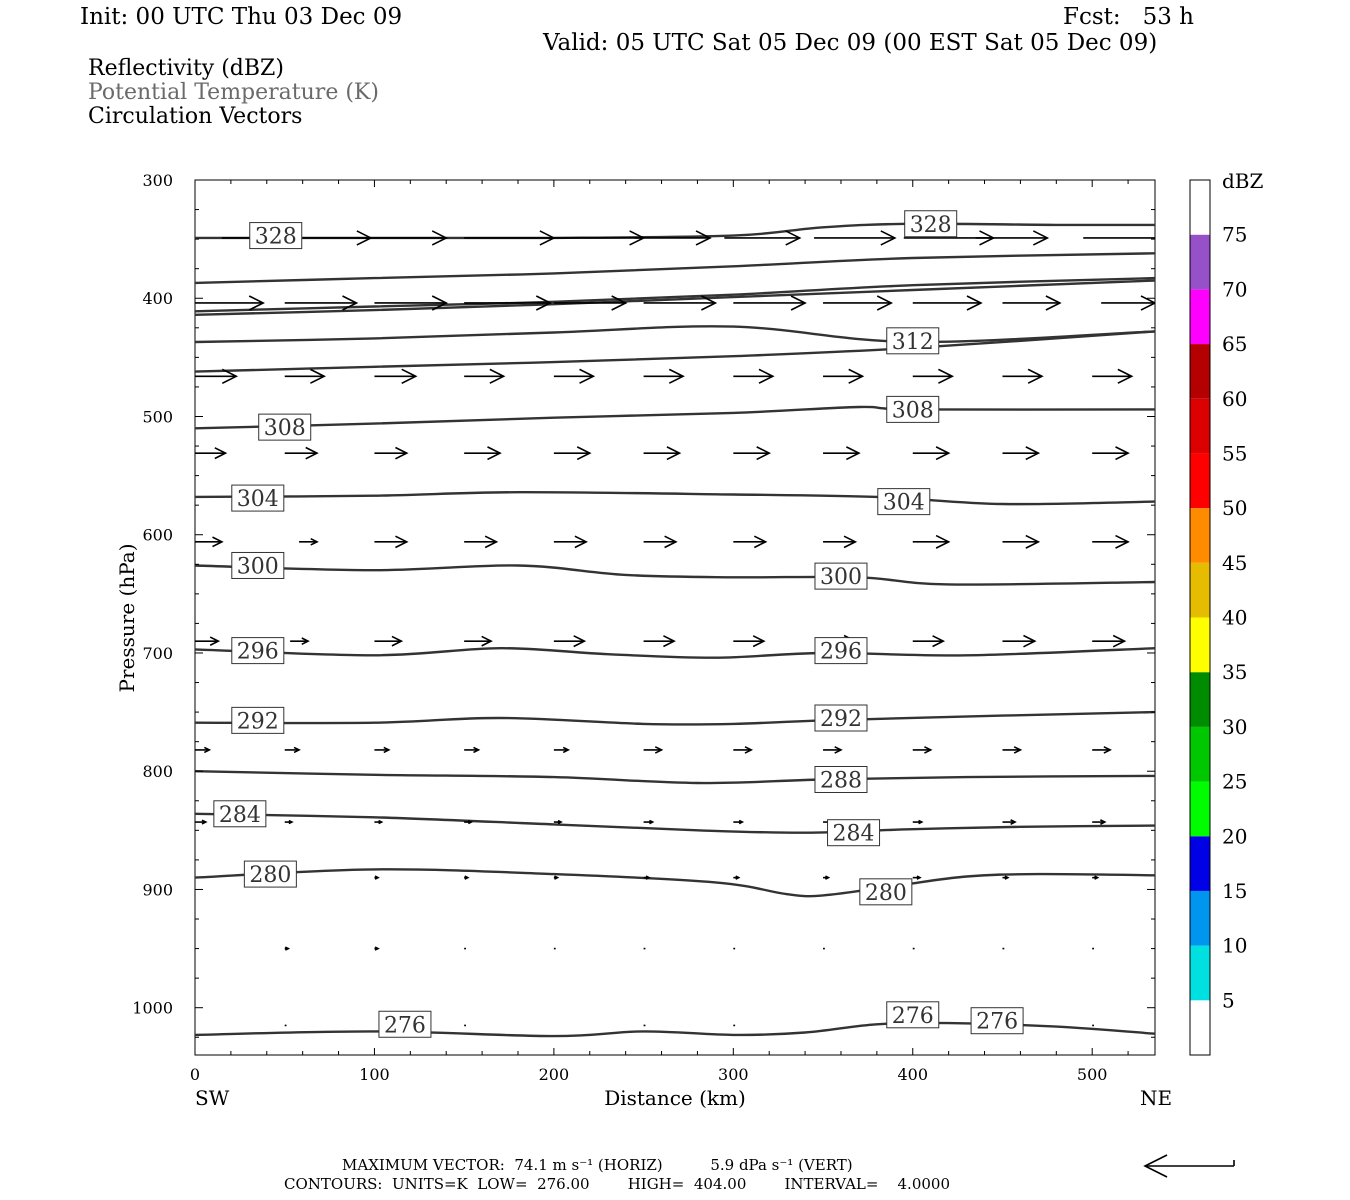  What do you see at coordinates (841, 652) in the screenshot?
I see `contour-label: 296` at bounding box center [841, 652].